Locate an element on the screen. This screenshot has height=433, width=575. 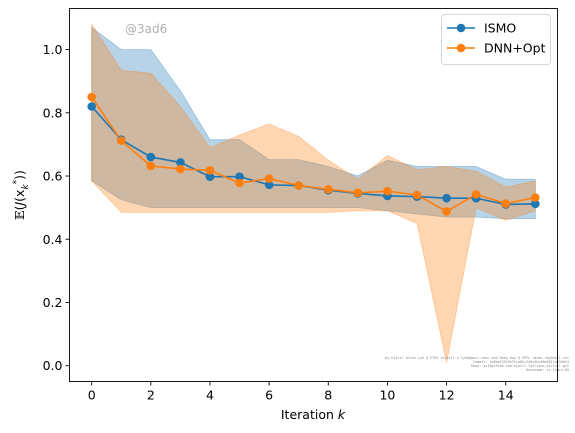
x-tick-label: 2 is located at coordinates (151, 395).